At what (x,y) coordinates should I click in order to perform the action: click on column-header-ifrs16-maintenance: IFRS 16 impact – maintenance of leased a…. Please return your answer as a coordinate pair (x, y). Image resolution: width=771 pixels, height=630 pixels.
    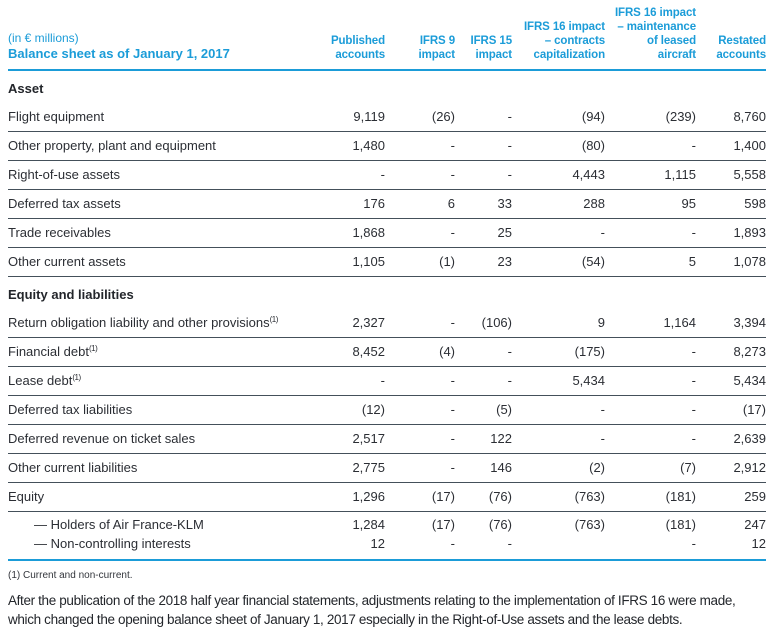
    Looking at the image, I should click on (655, 34).